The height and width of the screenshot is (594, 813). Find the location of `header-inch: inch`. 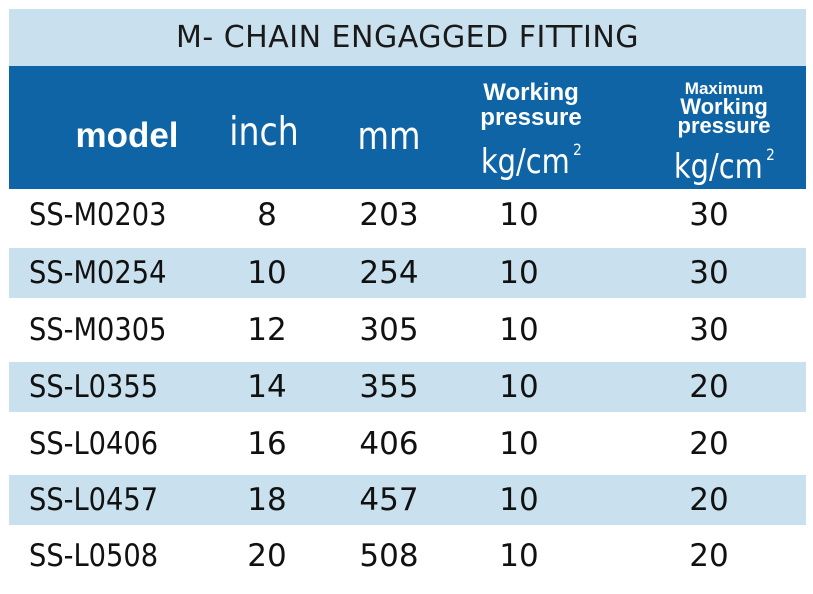

header-inch: inch is located at coordinates (264, 132).